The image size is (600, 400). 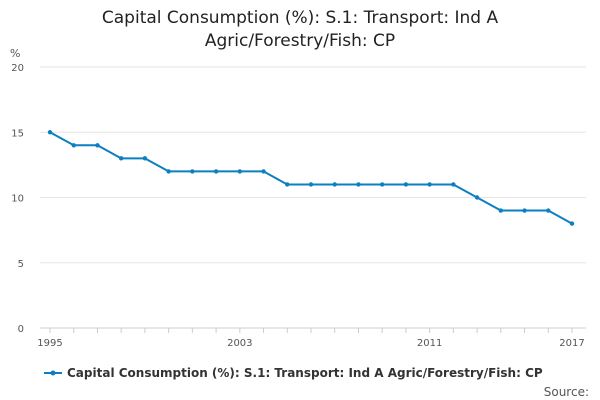 What do you see at coordinates (571, 343) in the screenshot?
I see `x-tick-label: 2017` at bounding box center [571, 343].